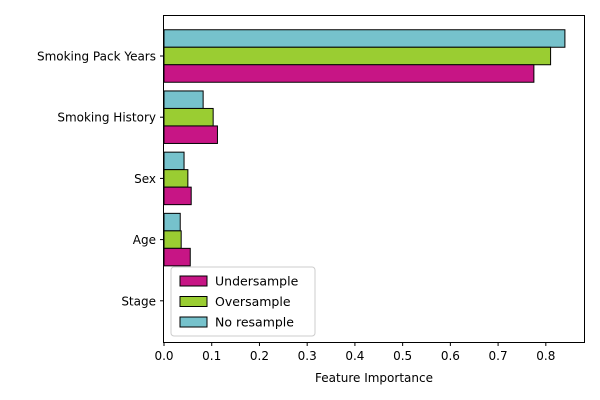 Image resolution: width=600 pixels, height=400 pixels. Describe the element at coordinates (364, 38) in the screenshot. I see `bar-smoking-pack-years-no-resample` at that location.